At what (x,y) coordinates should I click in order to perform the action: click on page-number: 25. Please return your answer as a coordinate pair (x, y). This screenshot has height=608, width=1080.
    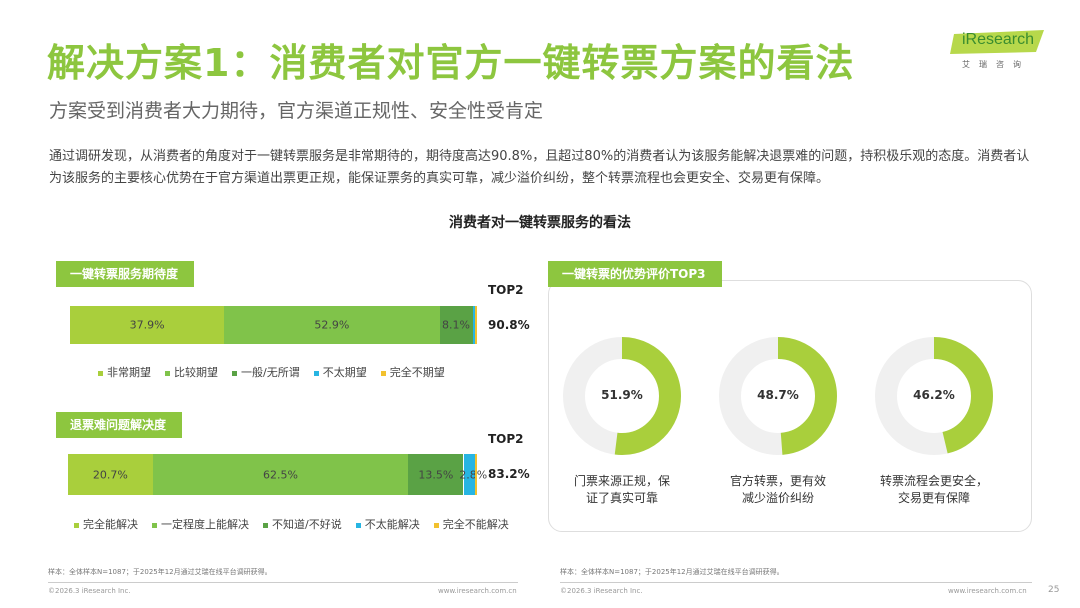
    Looking at the image, I should click on (1054, 590).